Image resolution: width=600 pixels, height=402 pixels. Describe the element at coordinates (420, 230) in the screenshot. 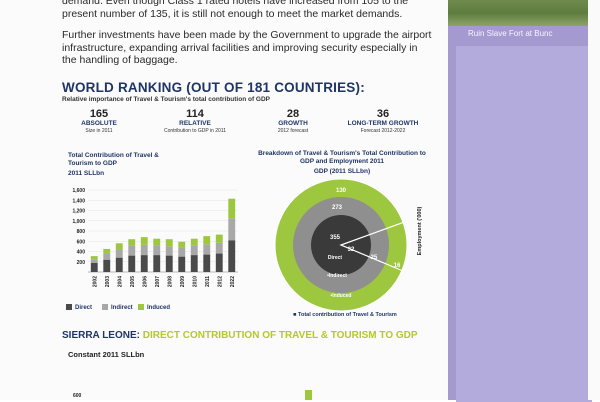

I see `employment-axis-label: Employment ('000)` at that location.